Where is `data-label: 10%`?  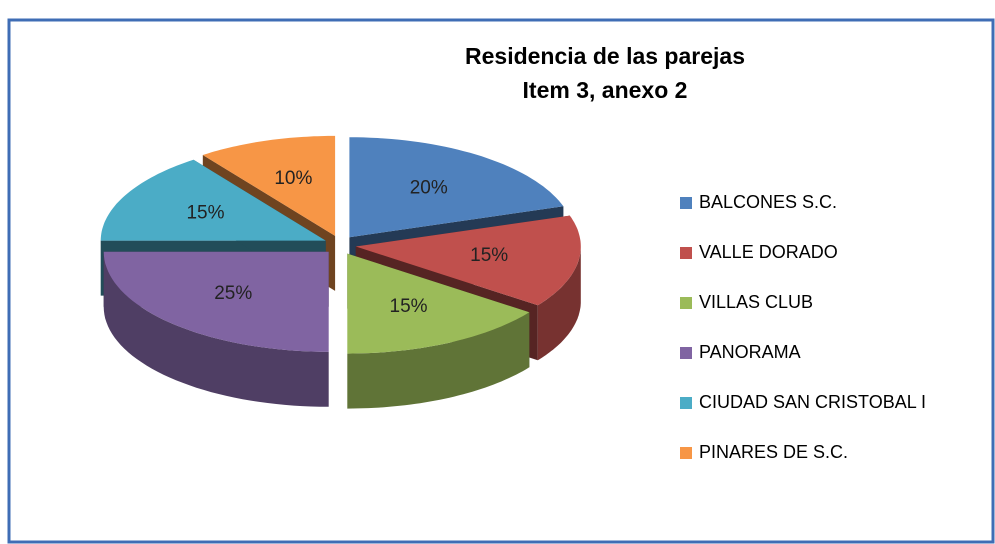 data-label: 10% is located at coordinates (293, 178).